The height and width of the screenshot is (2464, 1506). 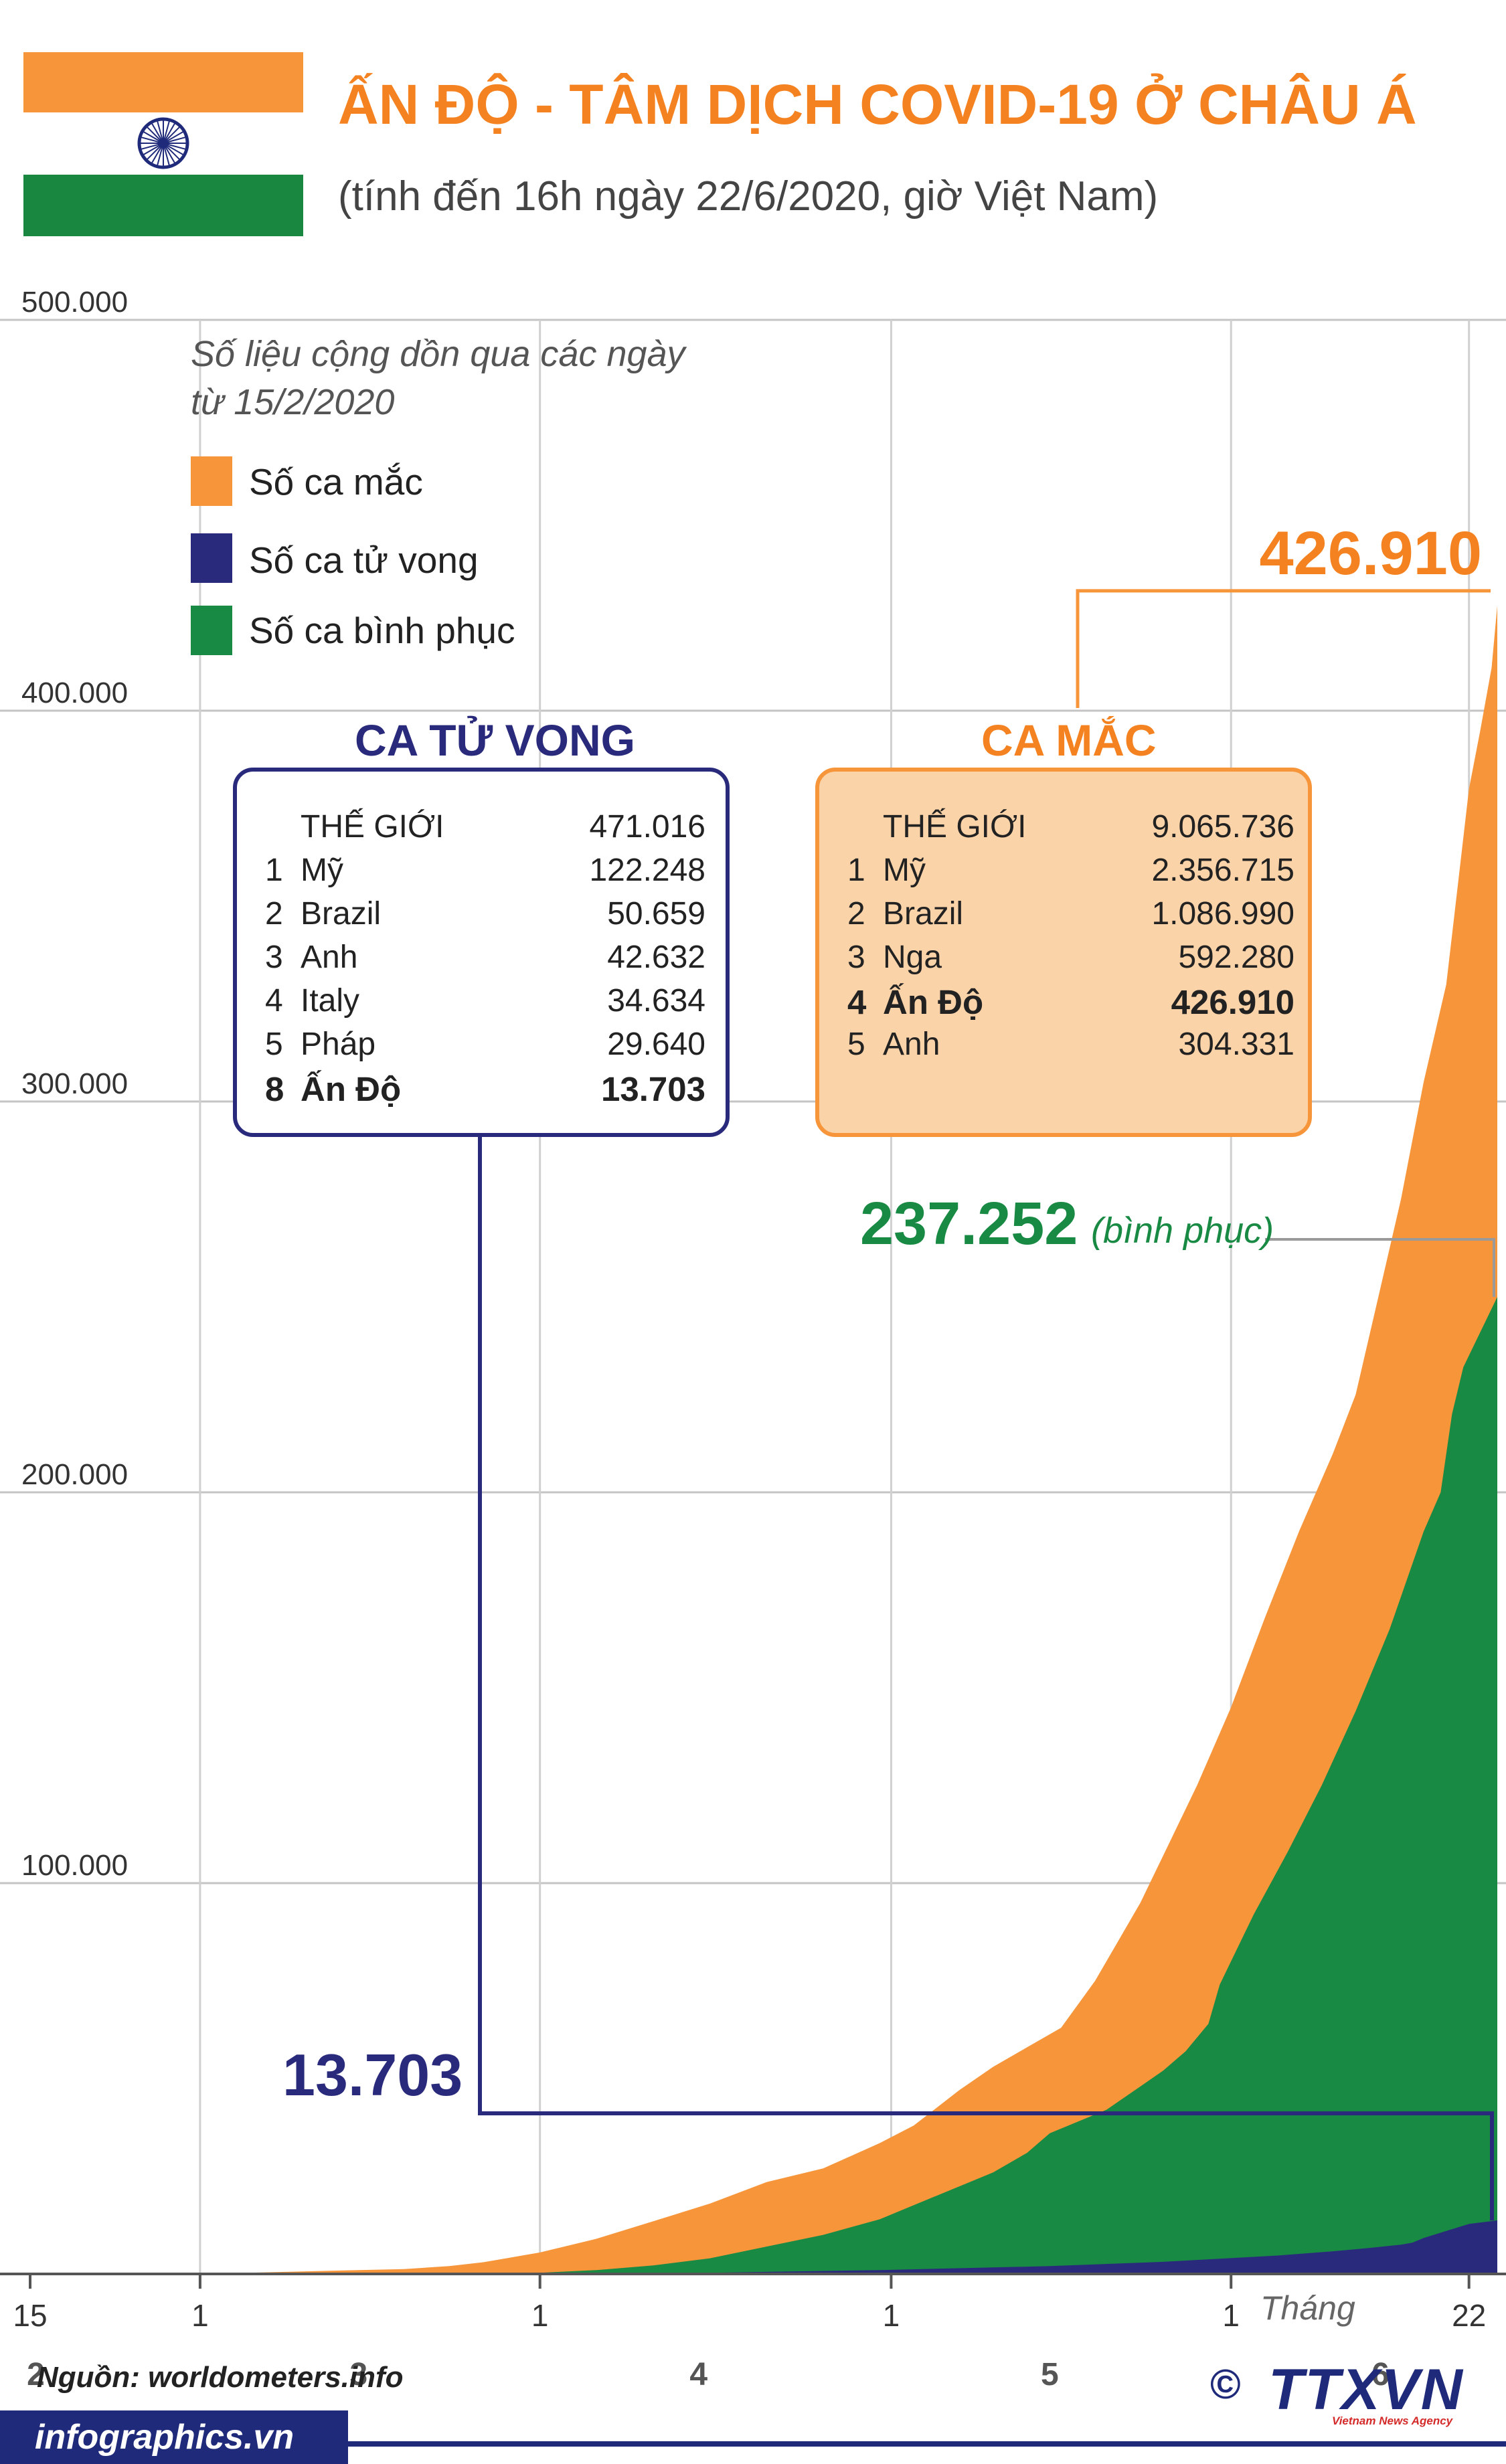 I want to click on value: 1.086.990, so click(x=1222, y=914).